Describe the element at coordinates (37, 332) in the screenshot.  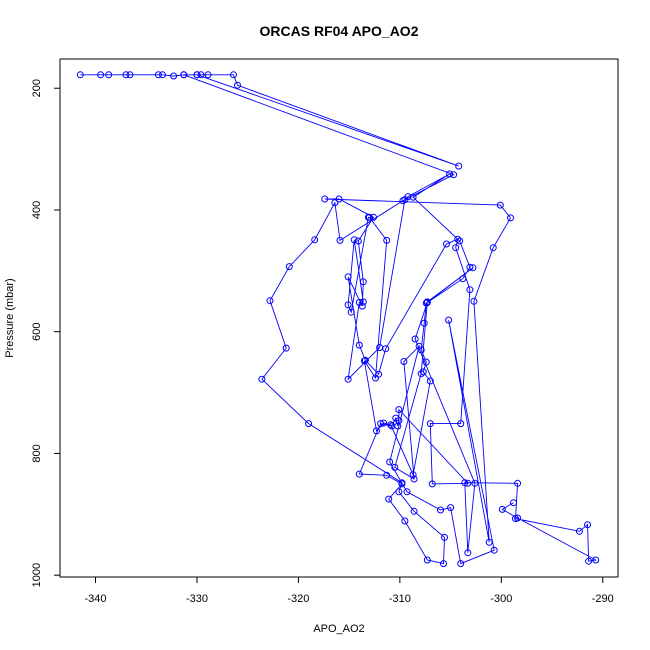
I see `y-tick-label: 600` at that location.